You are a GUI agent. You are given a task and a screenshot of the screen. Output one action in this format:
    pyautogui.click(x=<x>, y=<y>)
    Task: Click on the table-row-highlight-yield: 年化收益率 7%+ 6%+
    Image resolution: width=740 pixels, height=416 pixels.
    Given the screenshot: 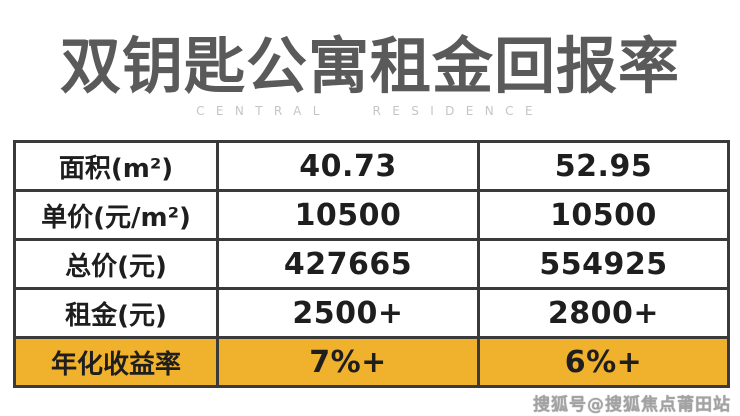 What is the action you would take?
    pyautogui.click(x=371, y=362)
    